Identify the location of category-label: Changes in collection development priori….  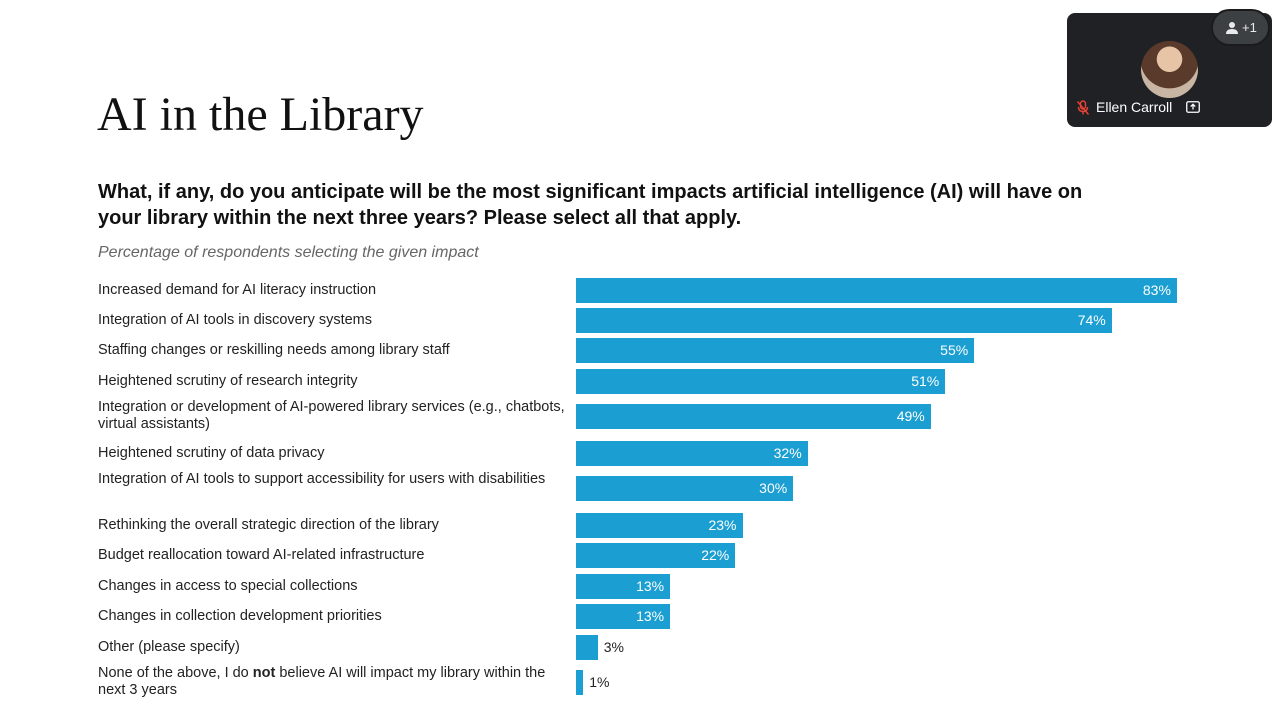
(240, 615).